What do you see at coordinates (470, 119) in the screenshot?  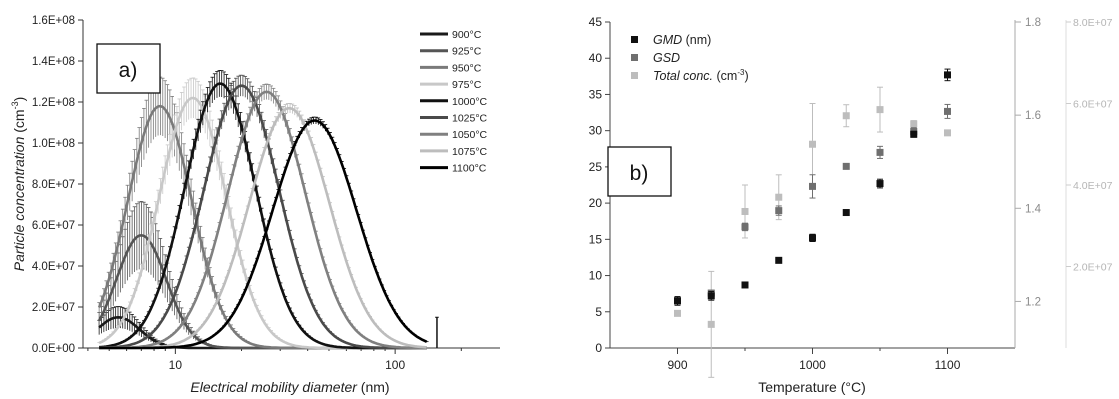 I see `legend-label: 1025°C` at bounding box center [470, 119].